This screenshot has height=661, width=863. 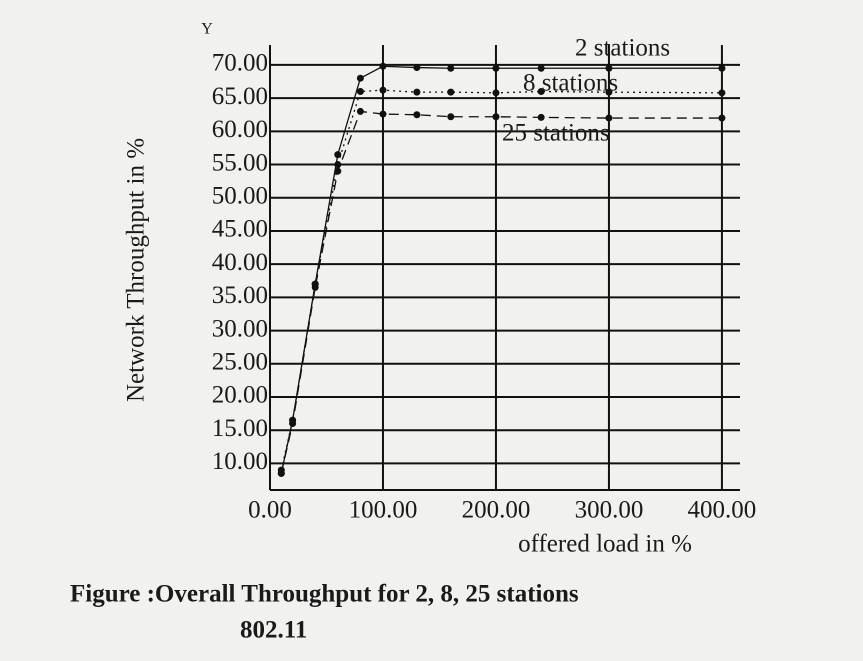 What do you see at coordinates (240, 63) in the screenshot?
I see `y-tick-label: 70.00` at bounding box center [240, 63].